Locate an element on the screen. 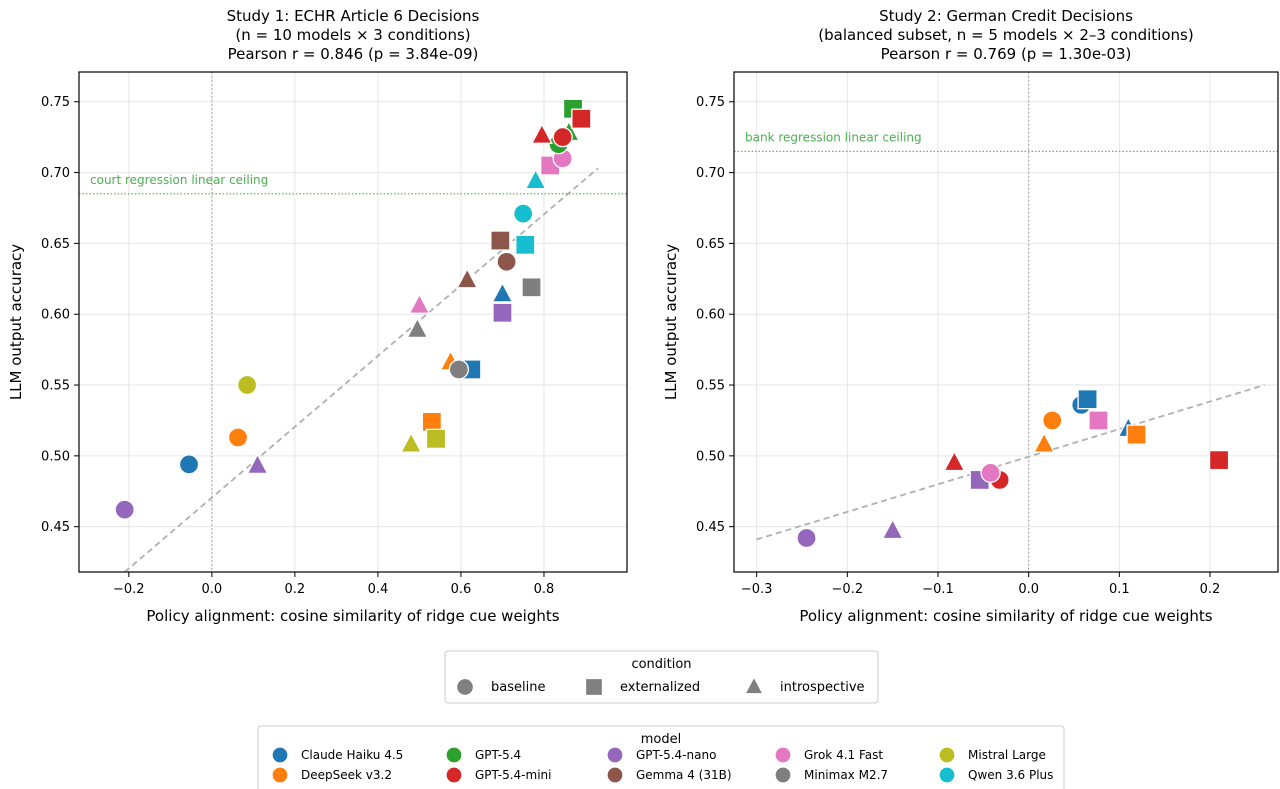 The width and height of the screenshot is (1280, 789). legend-marker-introspective is located at coordinates (754, 685).